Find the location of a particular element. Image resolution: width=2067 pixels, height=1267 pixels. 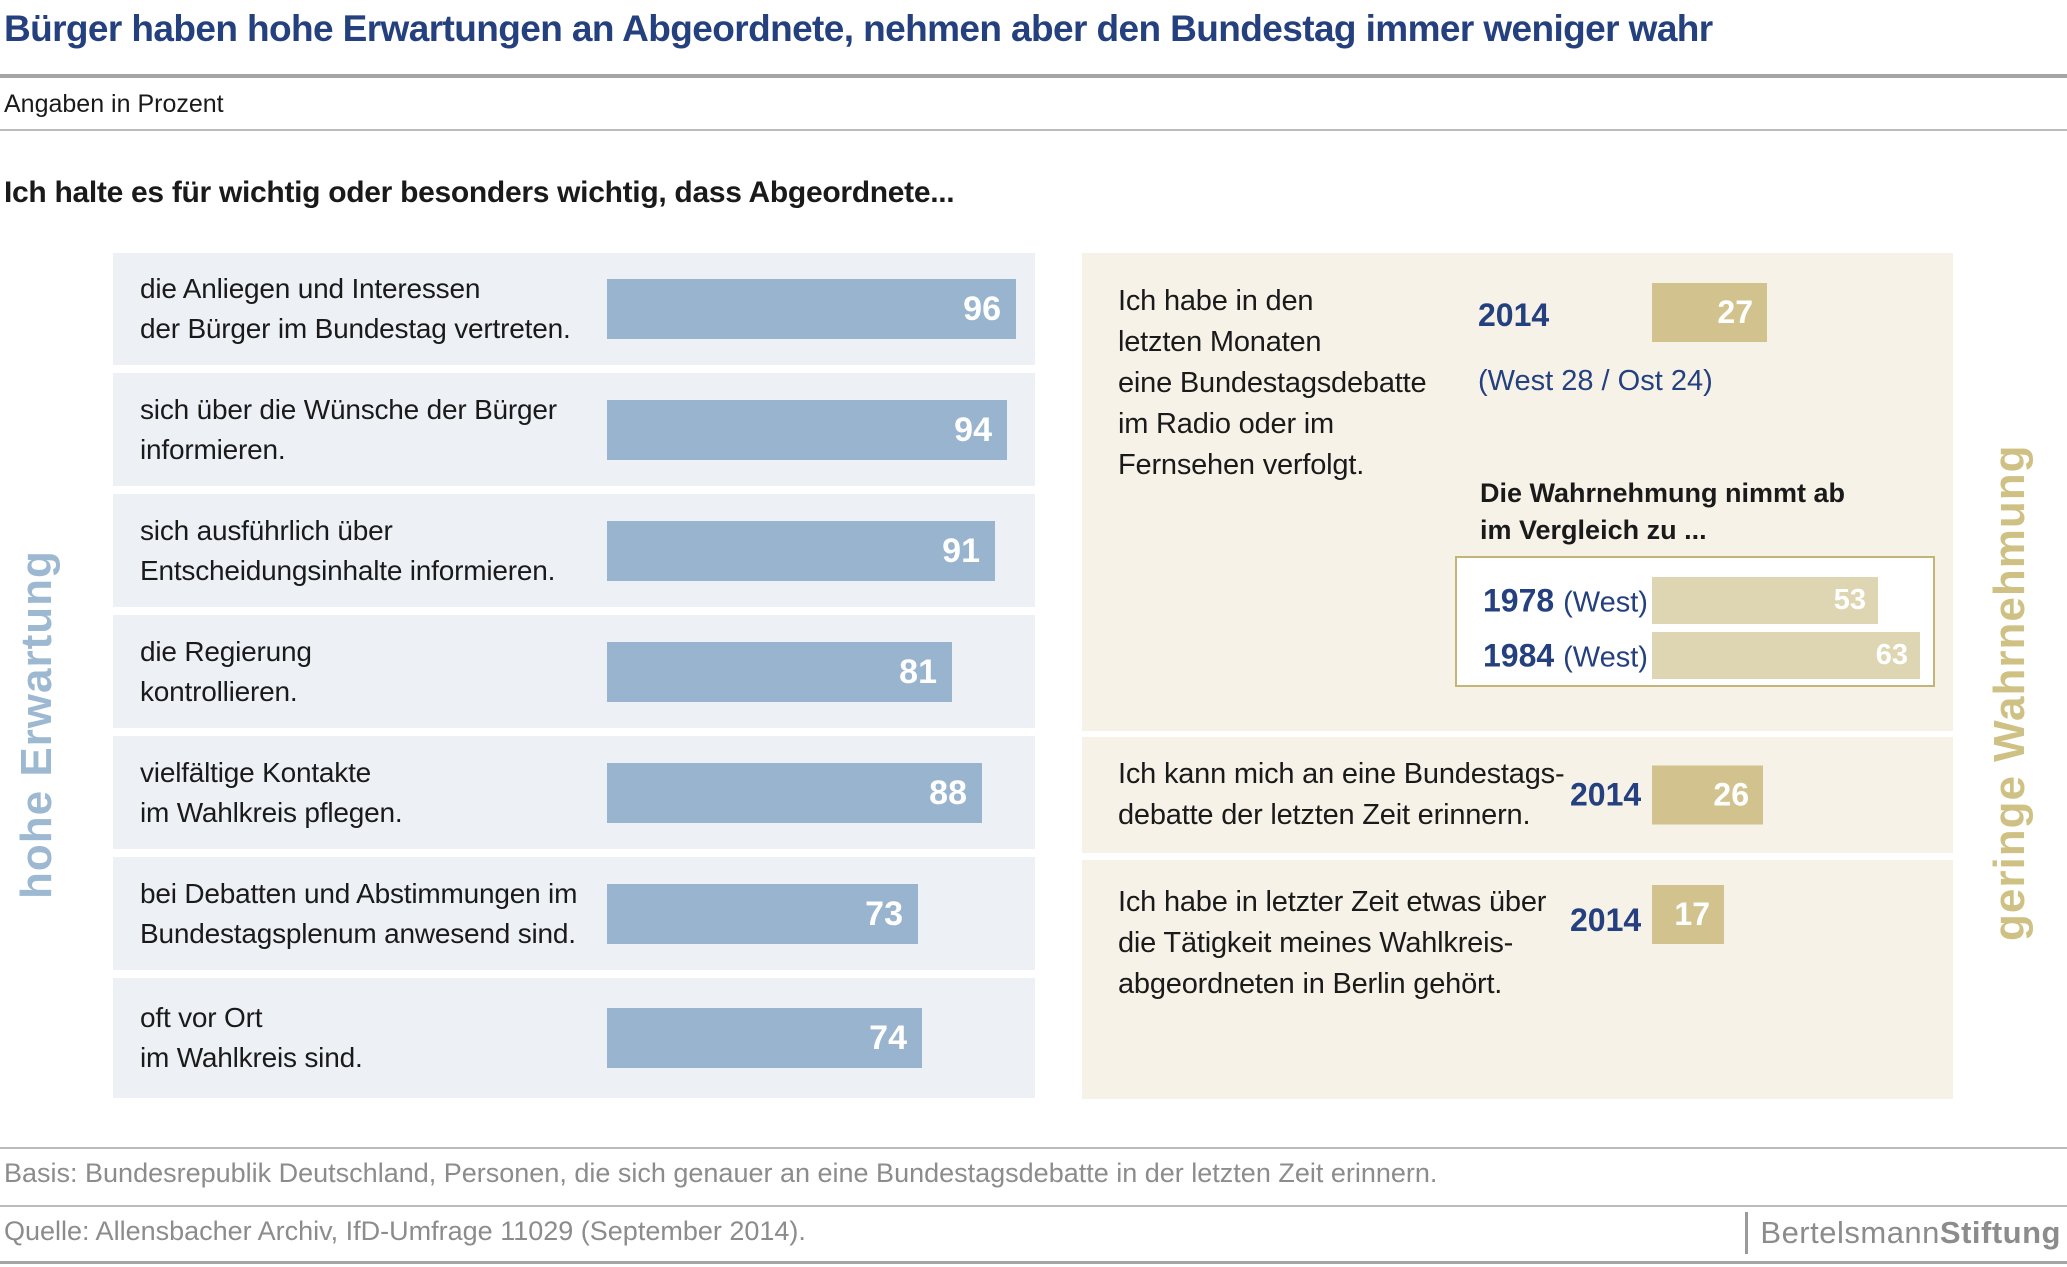

west-ost-note: (West 28 / Ost 24) is located at coordinates (1595, 381).